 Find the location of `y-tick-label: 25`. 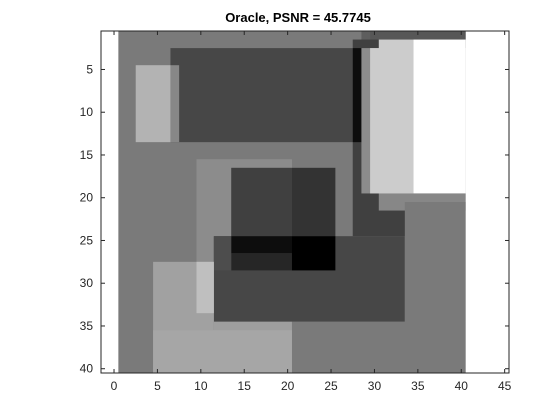

y-tick-label: 25 is located at coordinates (87, 240).